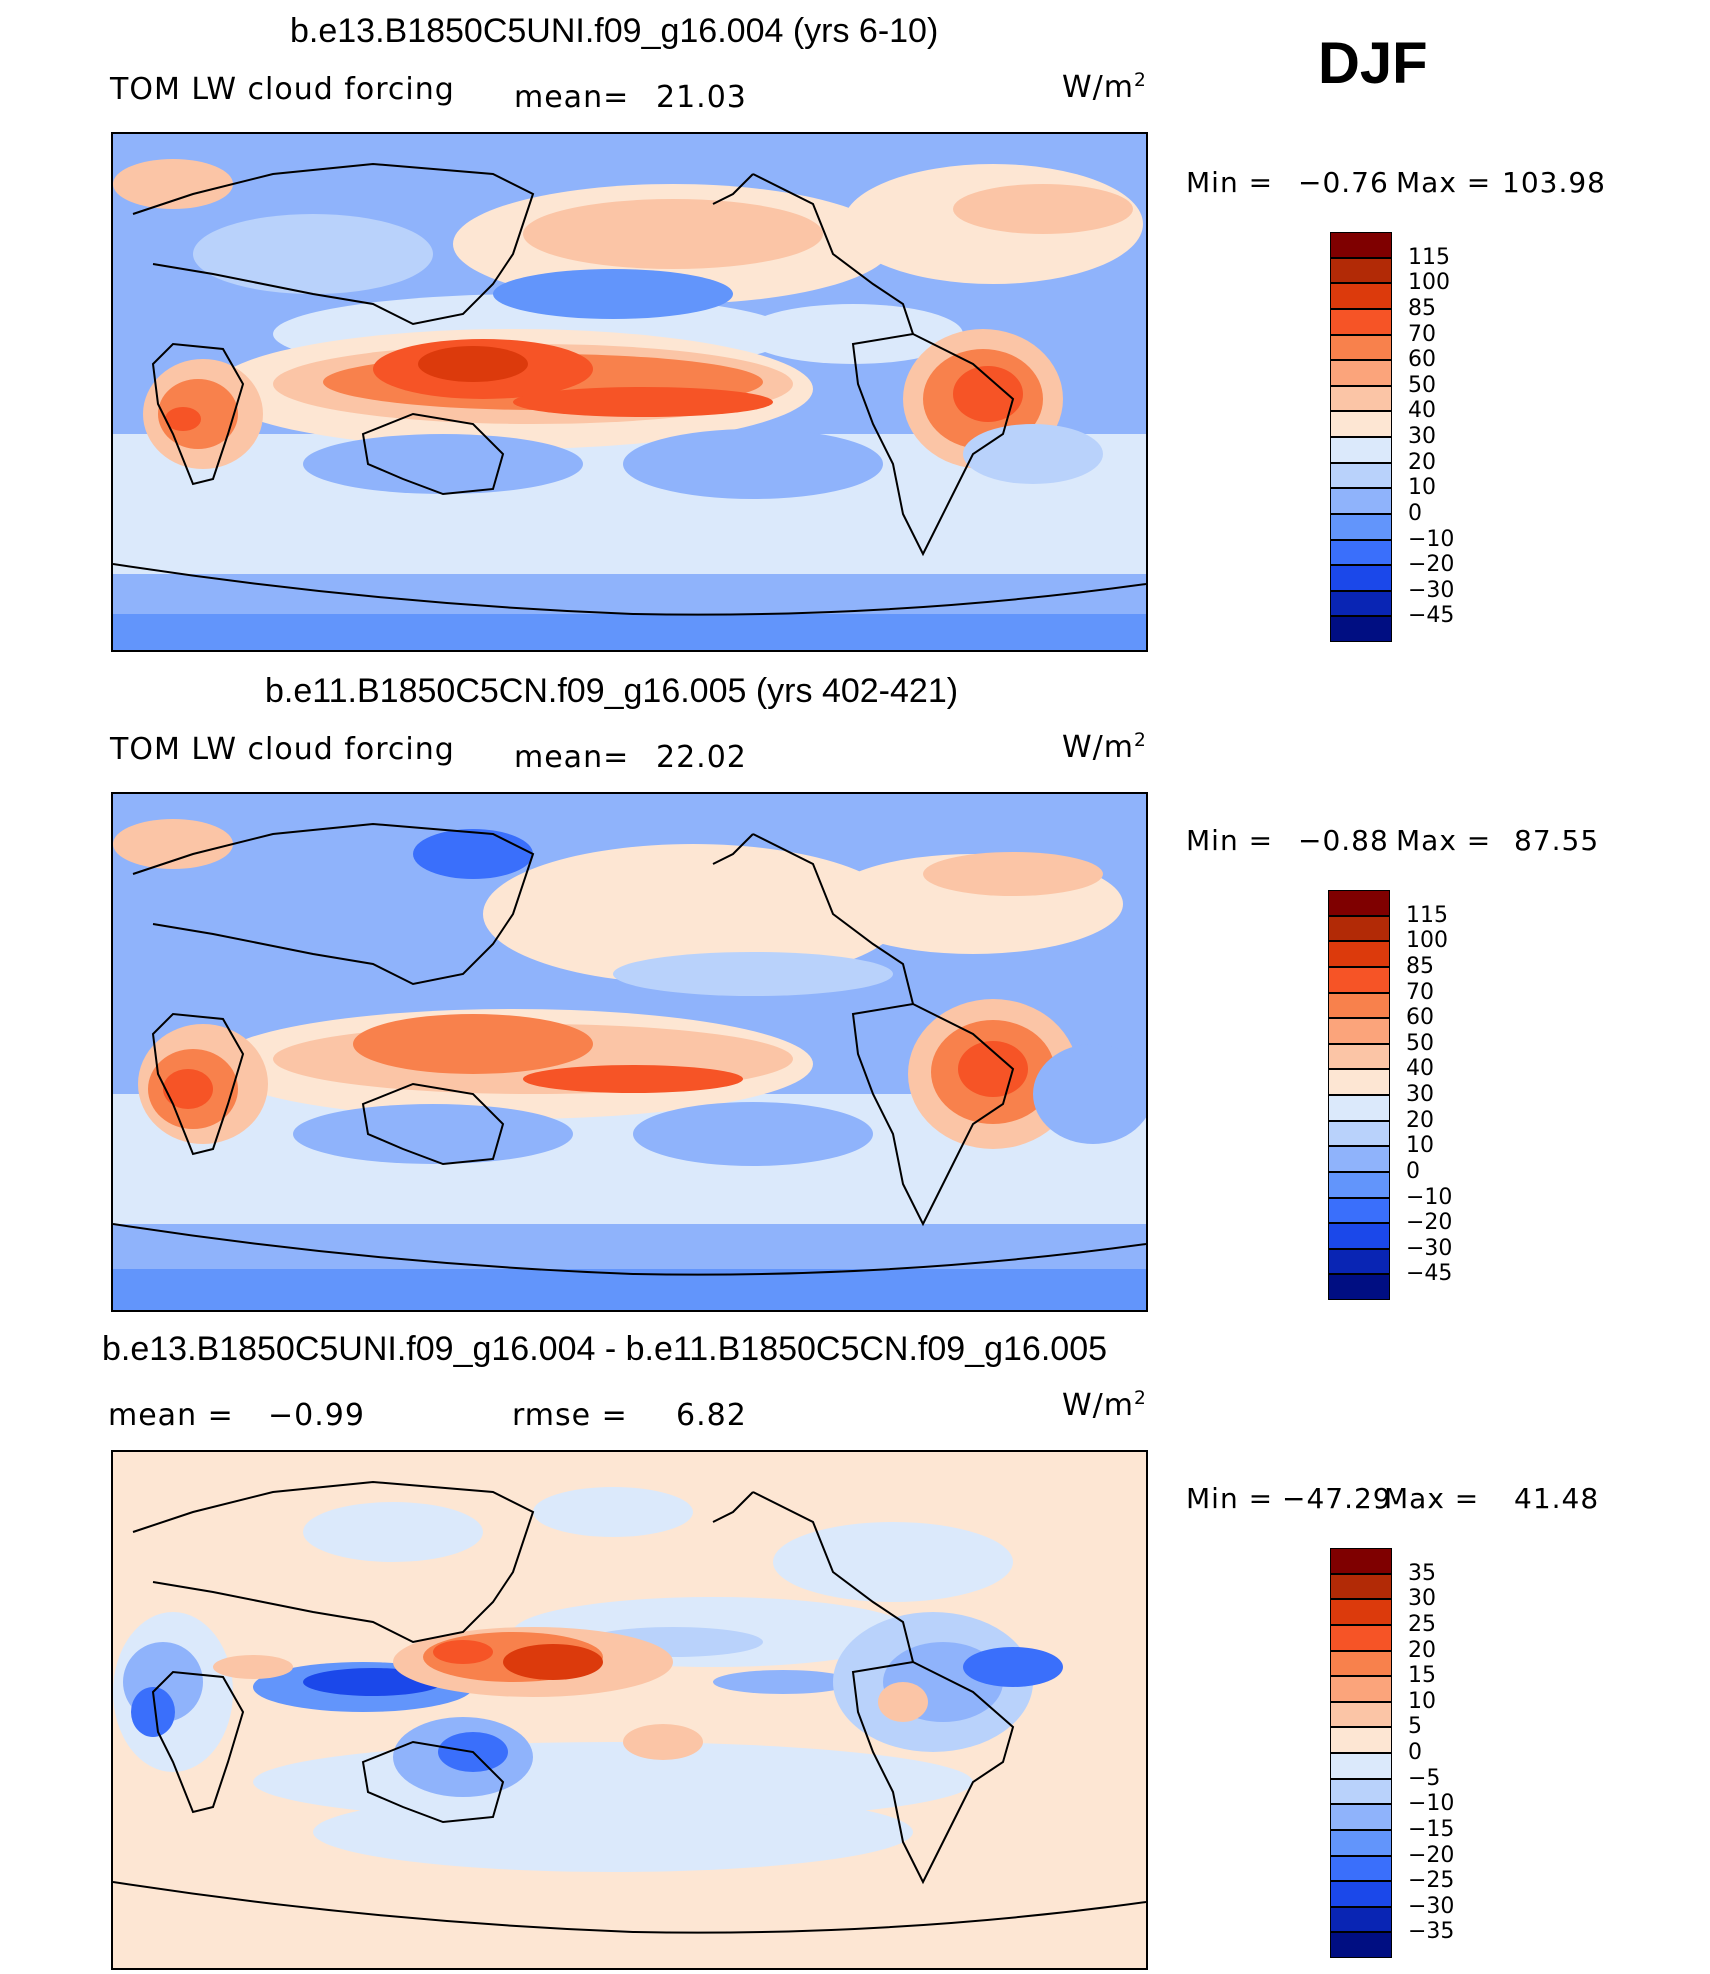  Describe the element at coordinates (1420, 992) in the screenshot. I see `colorbar-label: 70` at that location.